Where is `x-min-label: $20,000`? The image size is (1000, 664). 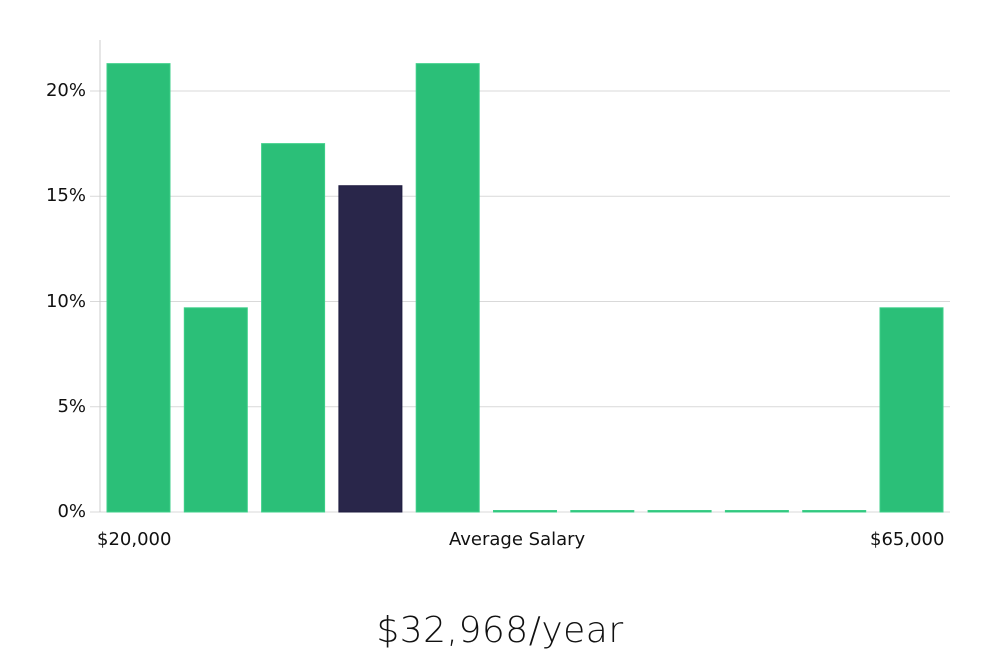
x-min-label: $20,000 is located at coordinates (134, 539).